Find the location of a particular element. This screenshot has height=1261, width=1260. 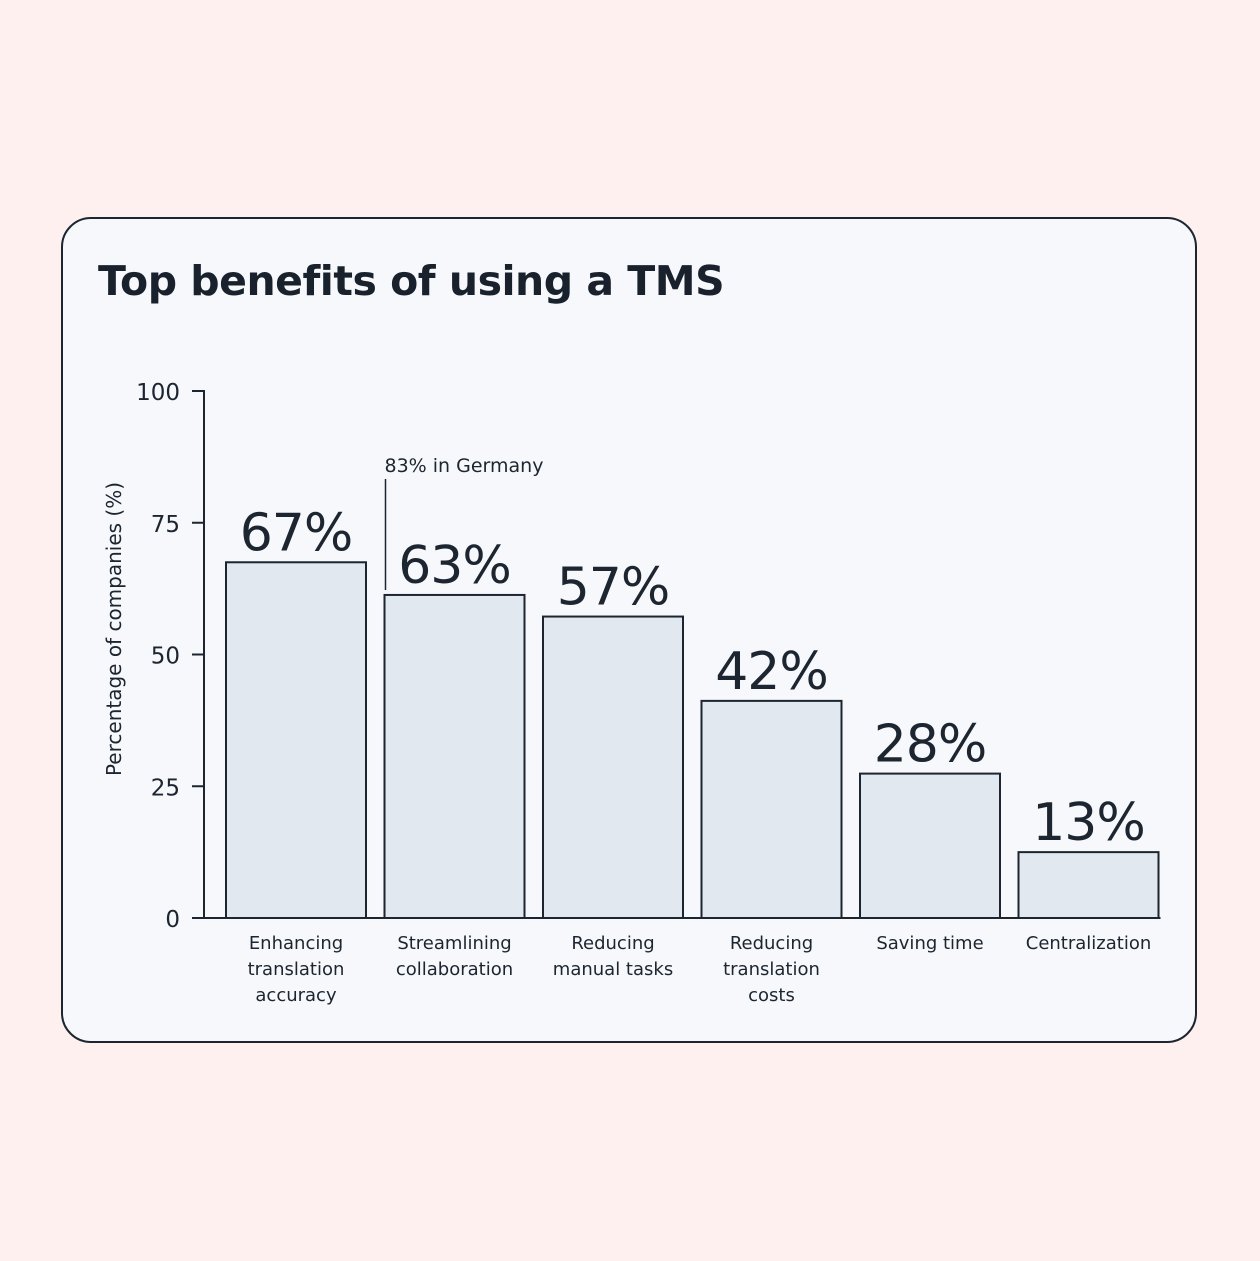

x-tick-label: Saving time is located at coordinates (929, 943).